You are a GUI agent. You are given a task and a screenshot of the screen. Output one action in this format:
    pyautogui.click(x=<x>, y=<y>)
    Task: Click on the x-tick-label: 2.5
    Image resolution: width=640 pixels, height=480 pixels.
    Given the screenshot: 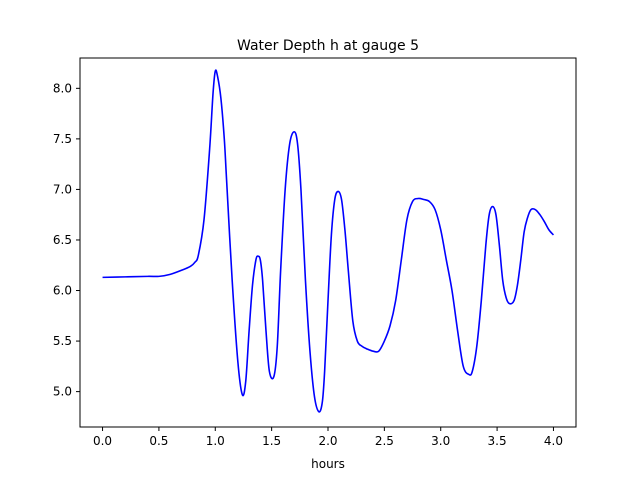 What is the action you would take?
    pyautogui.click(x=384, y=441)
    